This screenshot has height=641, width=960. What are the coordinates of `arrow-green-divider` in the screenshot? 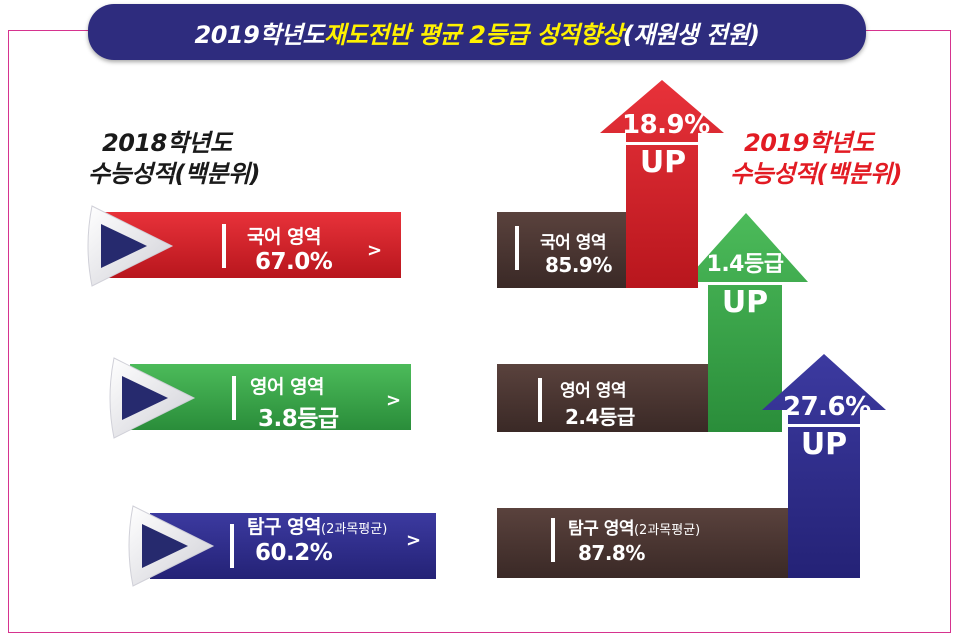 It's located at (745, 283).